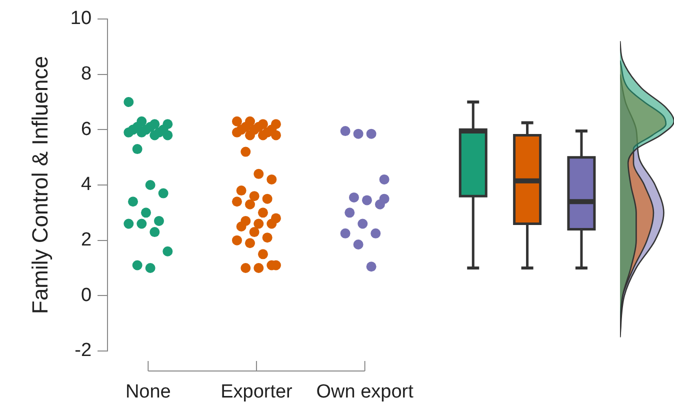  What do you see at coordinates (83, 351) in the screenshot?
I see `y-tick-label: -2` at bounding box center [83, 351].